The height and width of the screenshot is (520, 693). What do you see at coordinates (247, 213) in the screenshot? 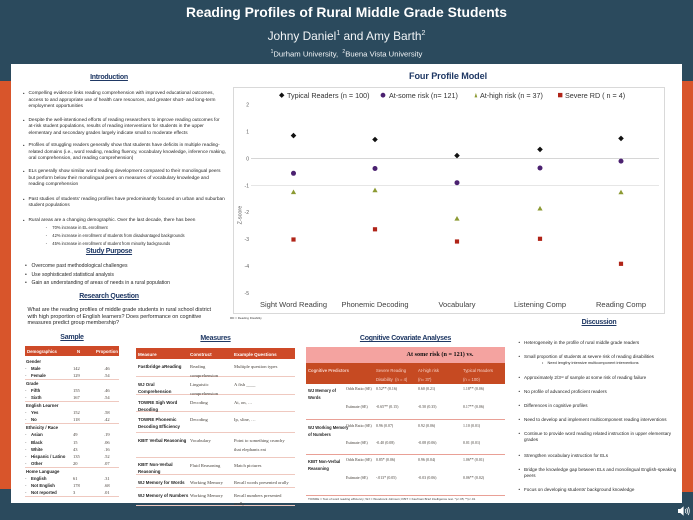
I see `svg-text: -2` at bounding box center [247, 213].